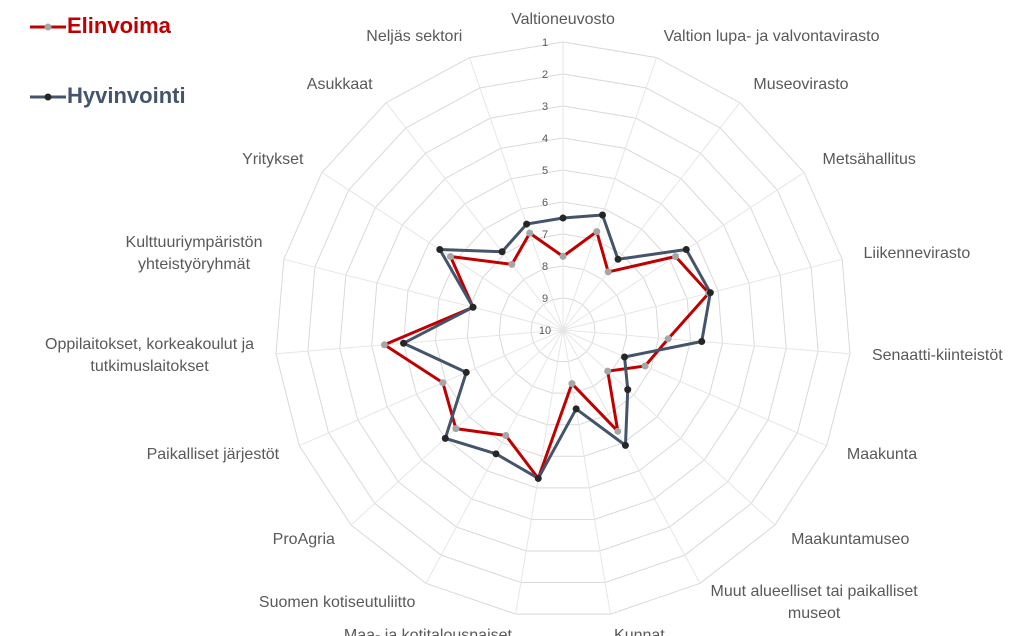  Describe the element at coordinates (337, 602) in the screenshot. I see `category-label: Suomen kotiseutuliitto` at that location.